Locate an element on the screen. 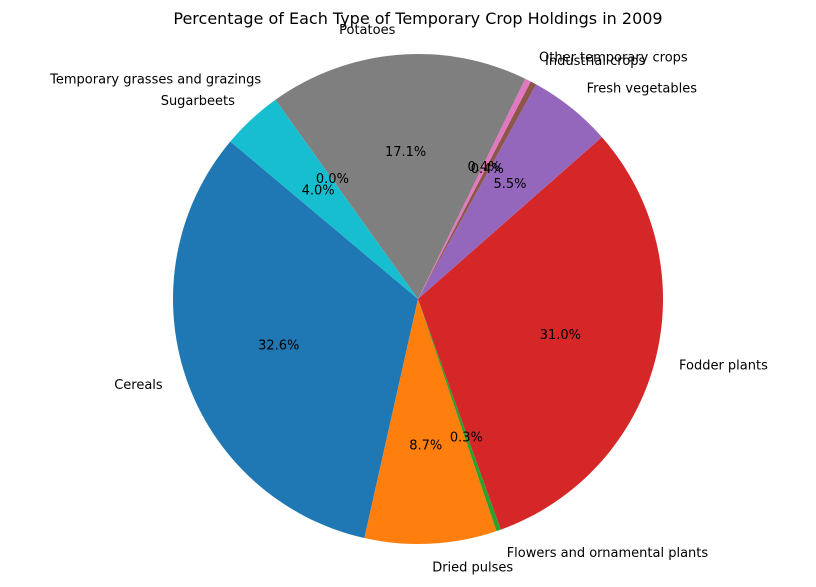  label-temporary-grasses-and-grazings: Temporary grasses and grazings is located at coordinates (155, 79).